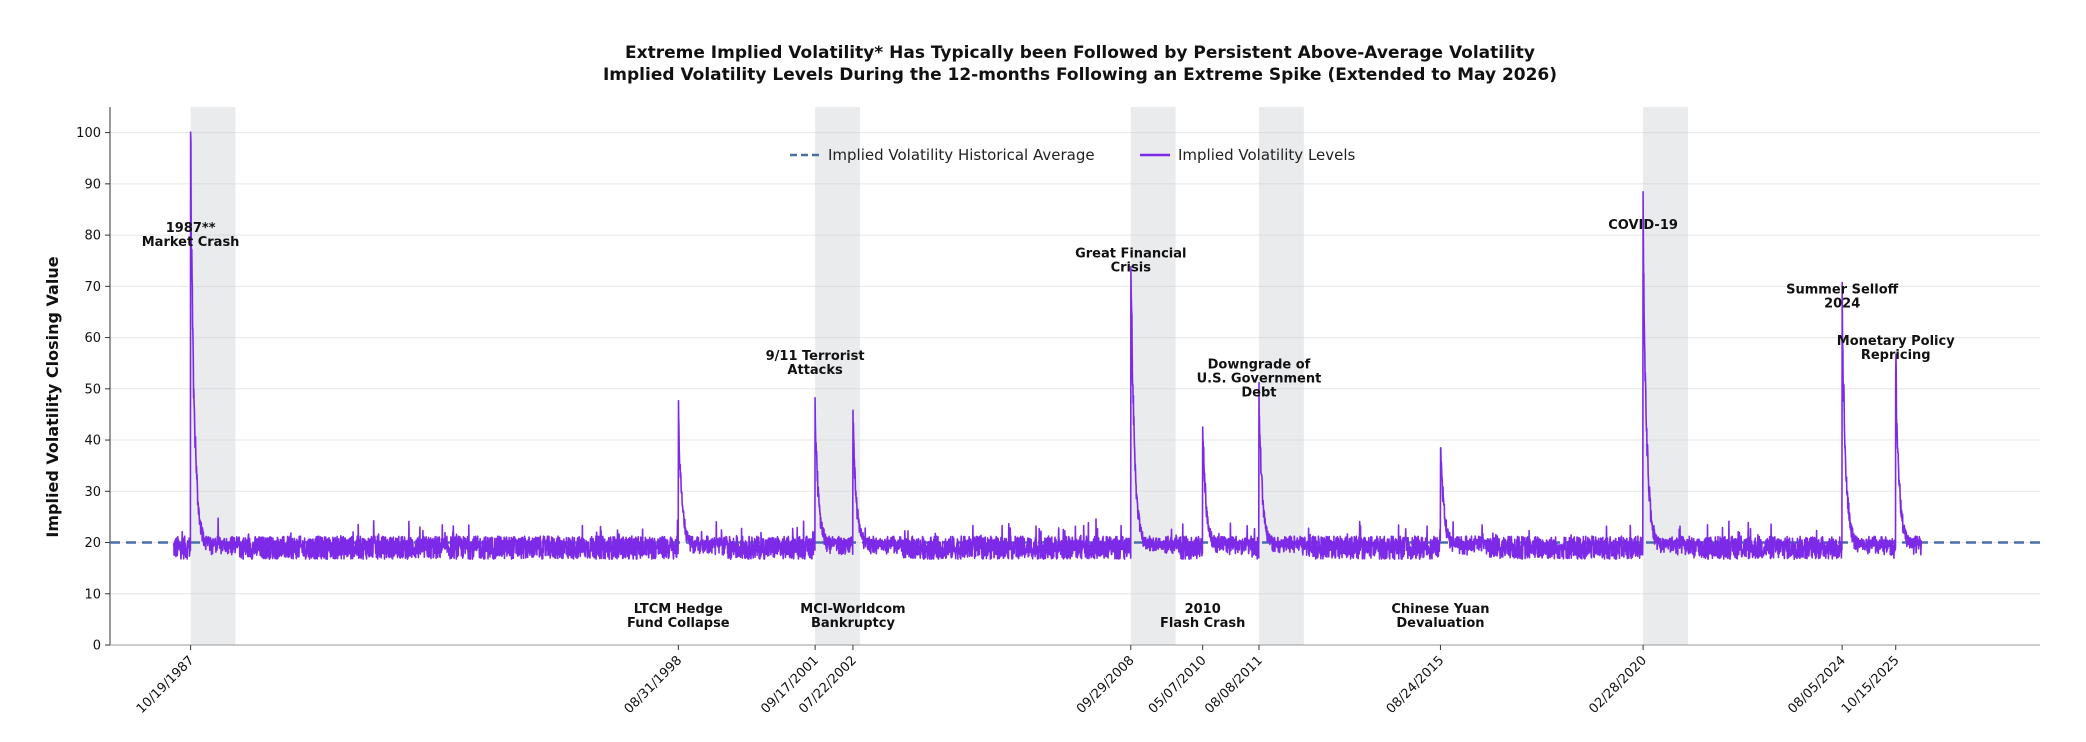 Image resolution: width=2086 pixels, height=742 pixels. I want to click on event-label: Devaluation, so click(1440, 623).